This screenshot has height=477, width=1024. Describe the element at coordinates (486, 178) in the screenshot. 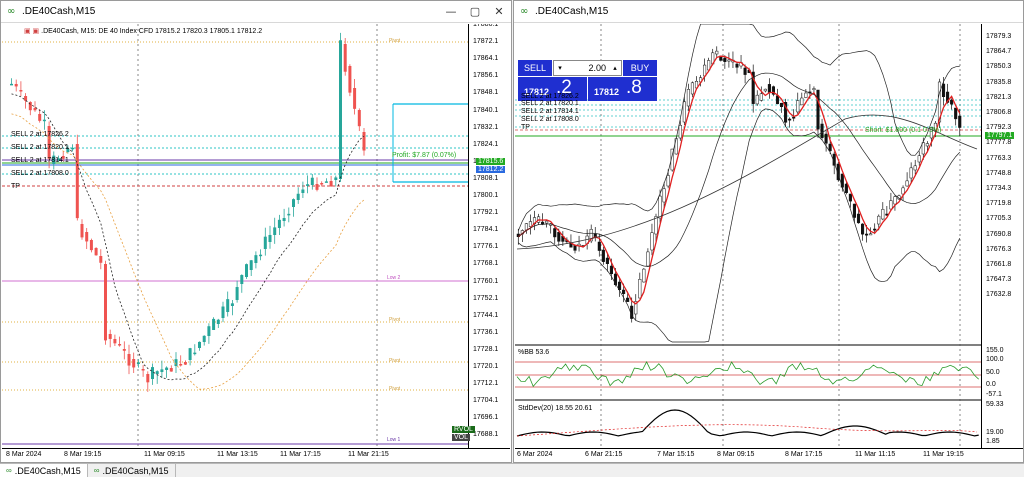

I see `price-tick-label: 17808.1` at that location.